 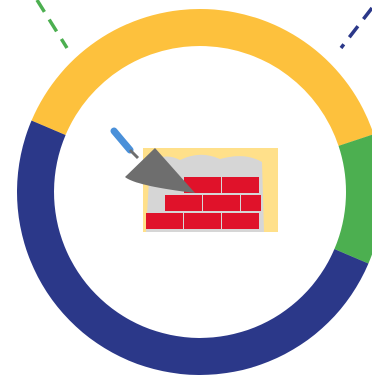 I want to click on leader-lines, so click(x=203, y=25).